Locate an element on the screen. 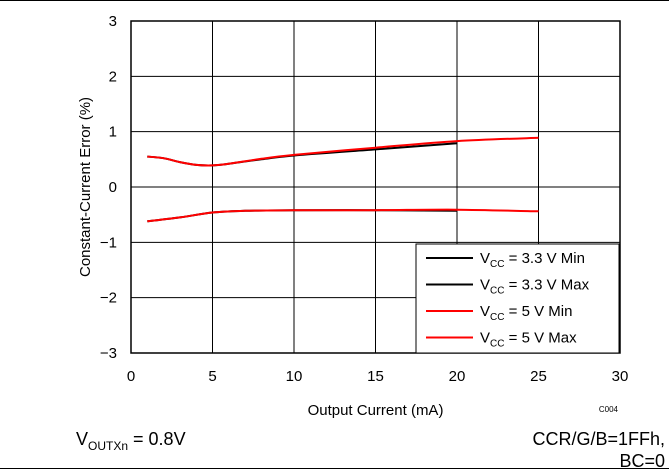 The width and height of the screenshot is (669, 472). series-layer is located at coordinates (343, 179).